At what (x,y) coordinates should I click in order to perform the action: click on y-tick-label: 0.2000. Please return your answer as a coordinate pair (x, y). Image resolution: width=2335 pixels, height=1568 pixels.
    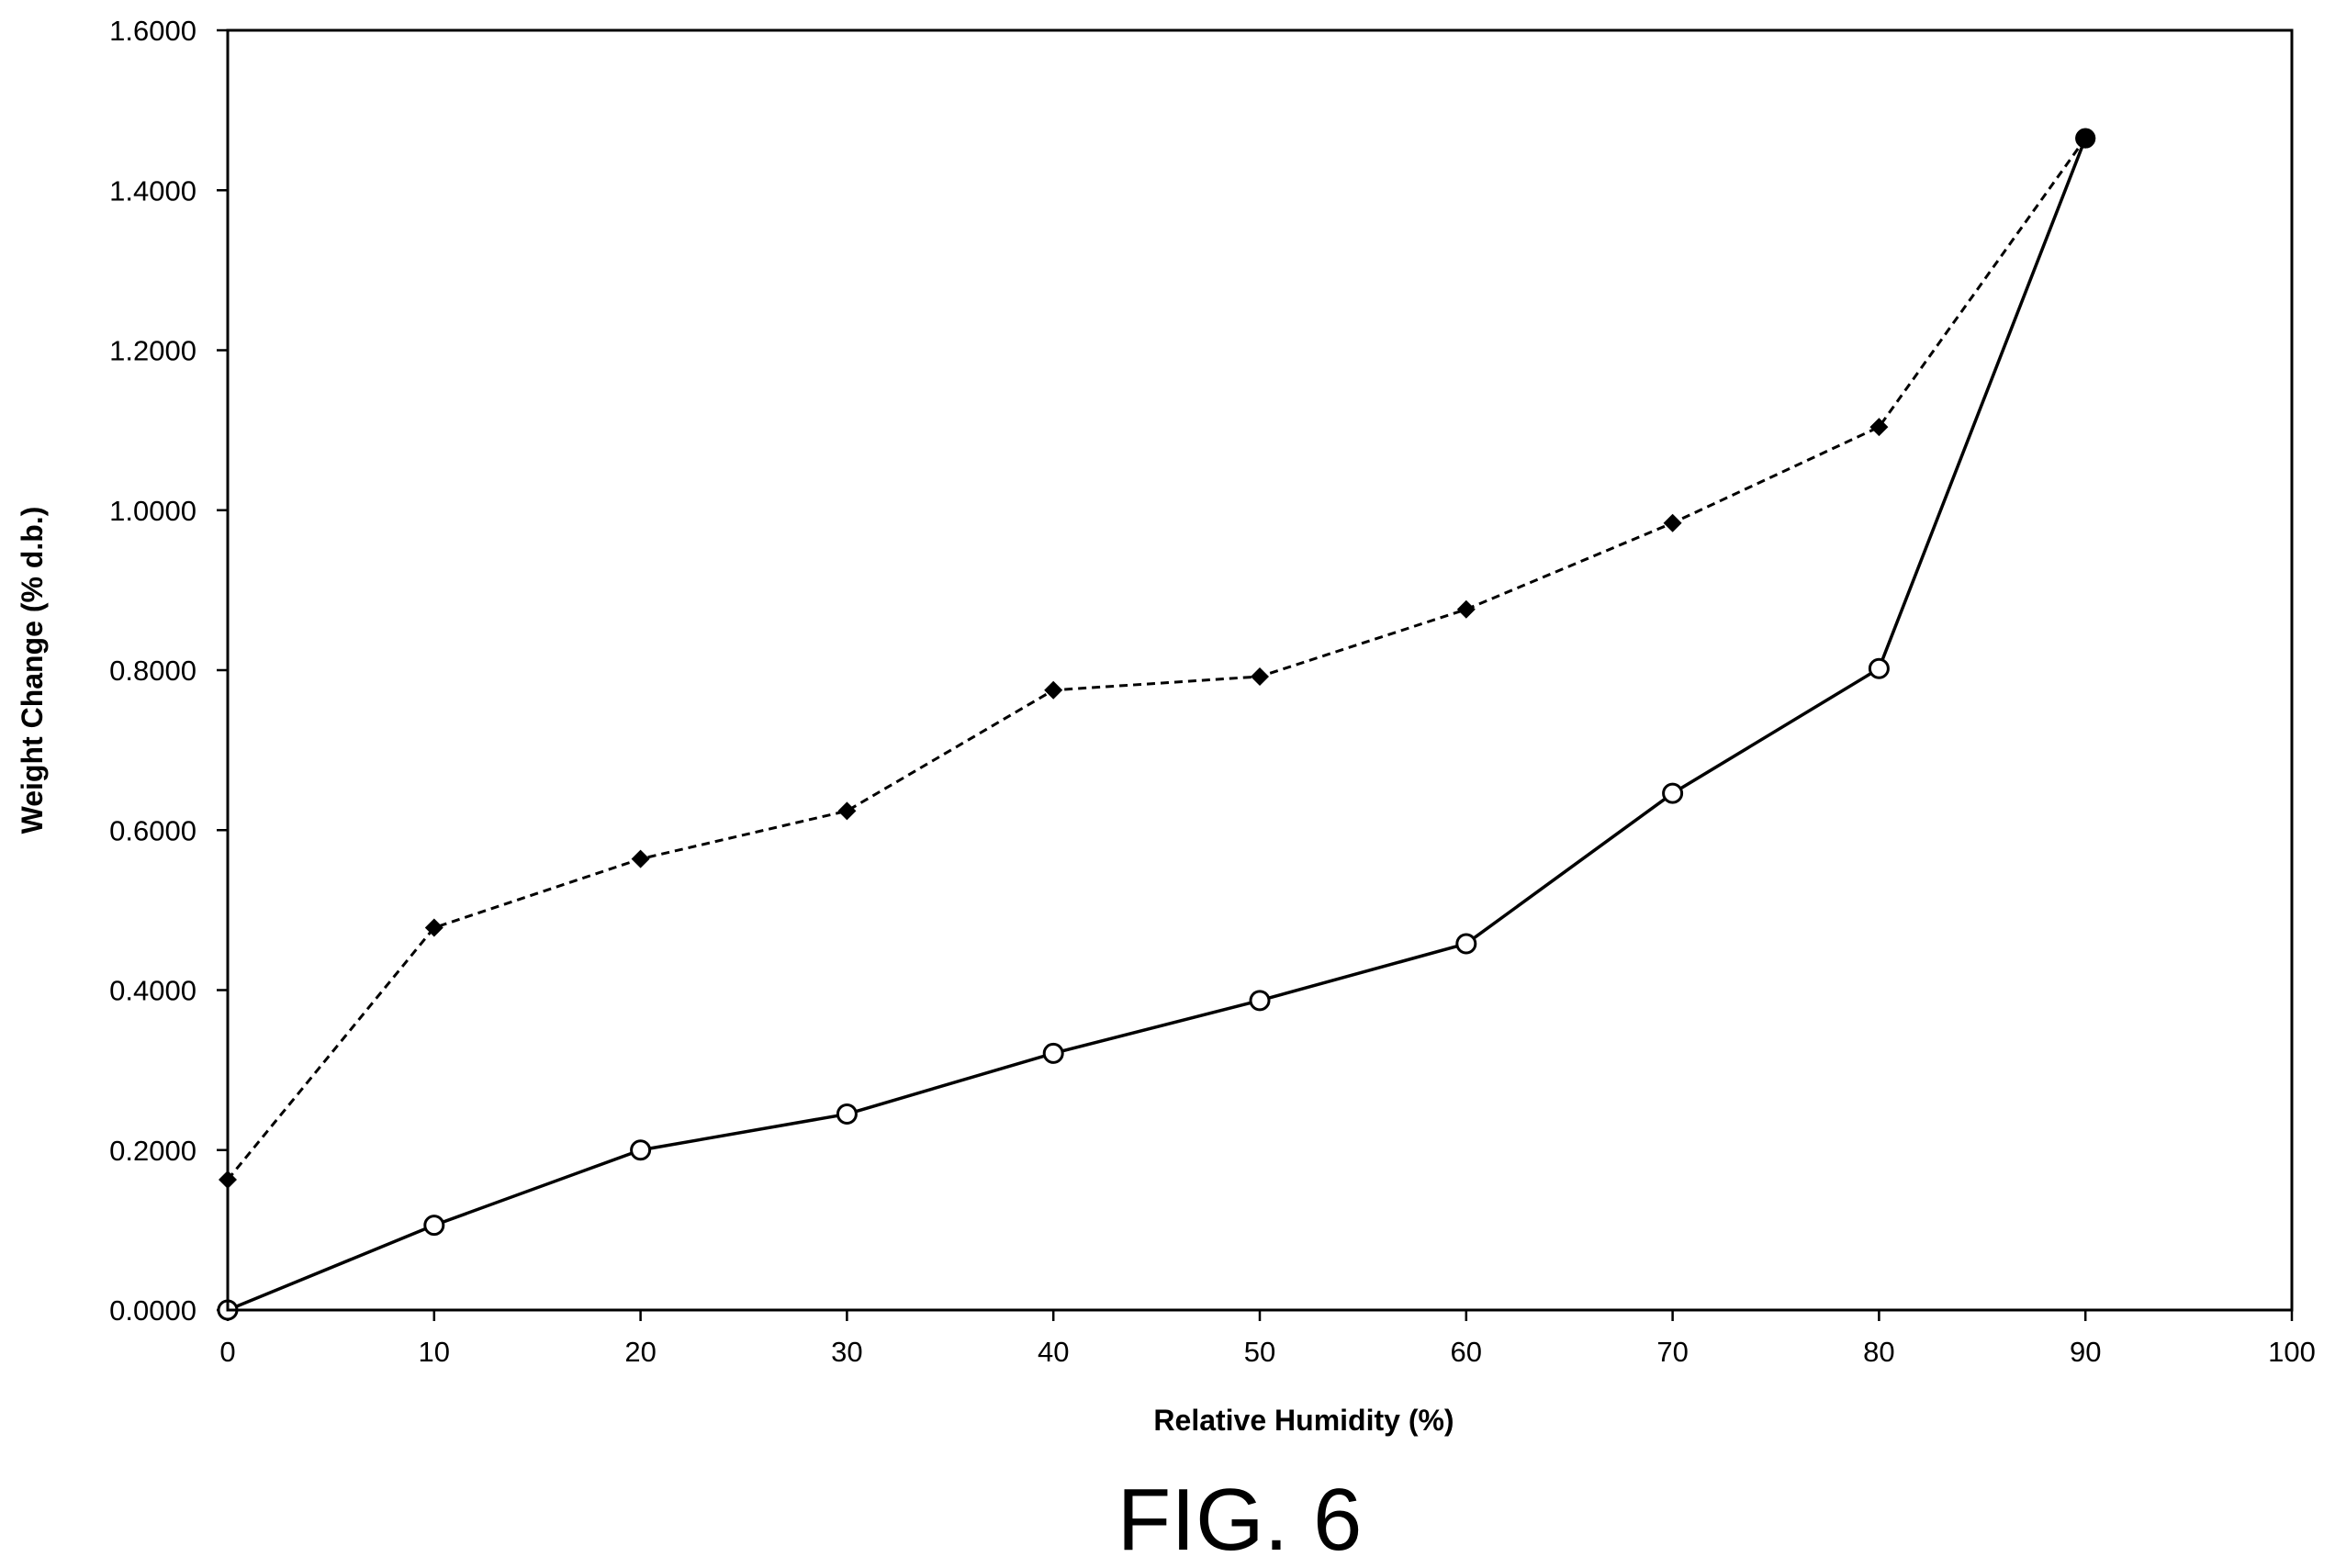
    Looking at the image, I should click on (152, 1151).